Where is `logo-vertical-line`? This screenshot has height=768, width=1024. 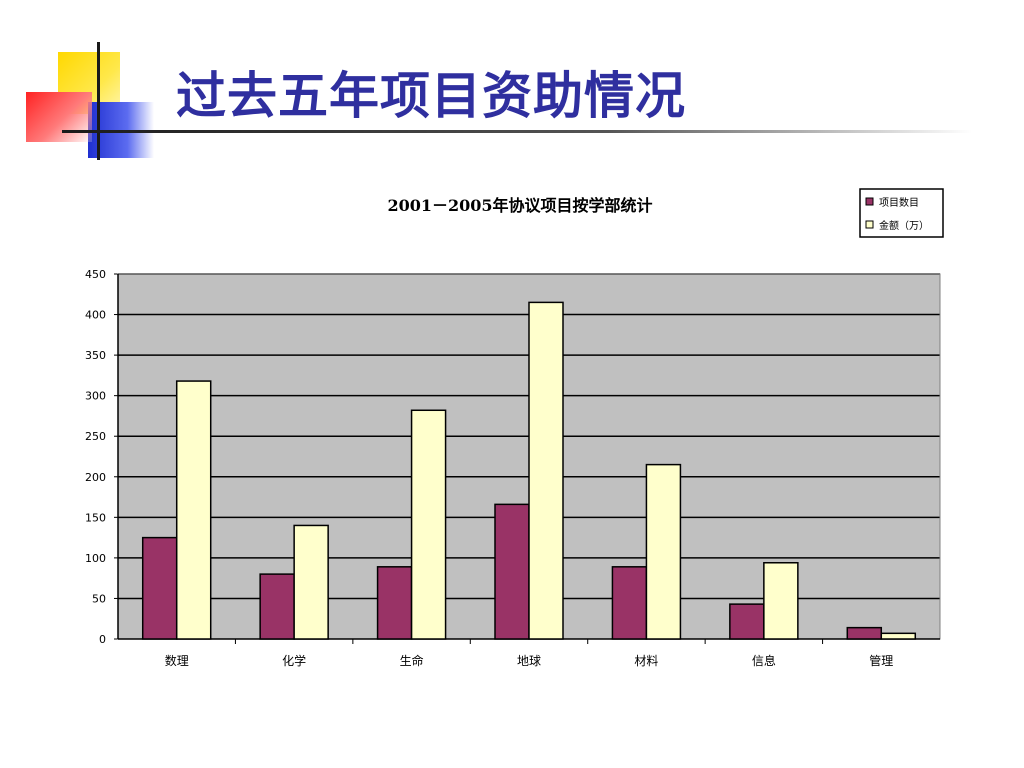
logo-vertical-line is located at coordinates (98, 101).